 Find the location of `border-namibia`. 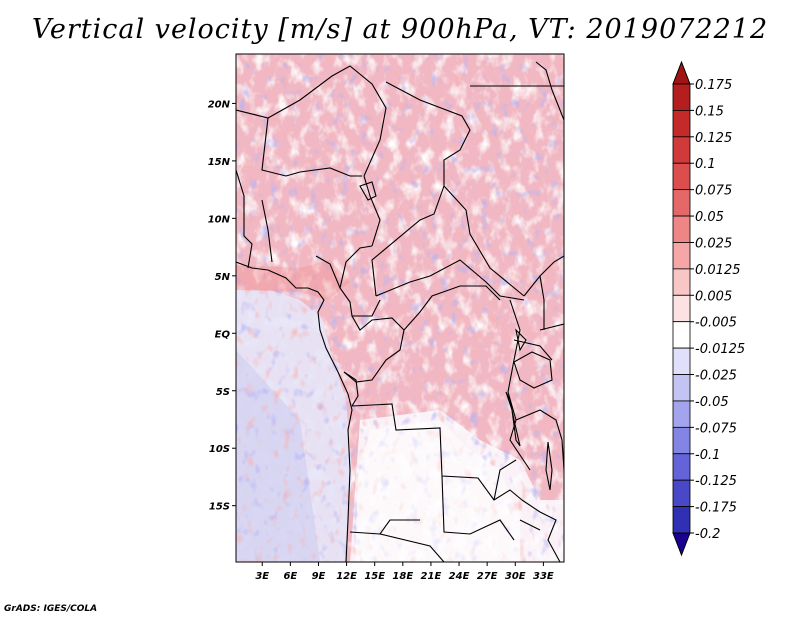

border-namibia is located at coordinates (399, 527).